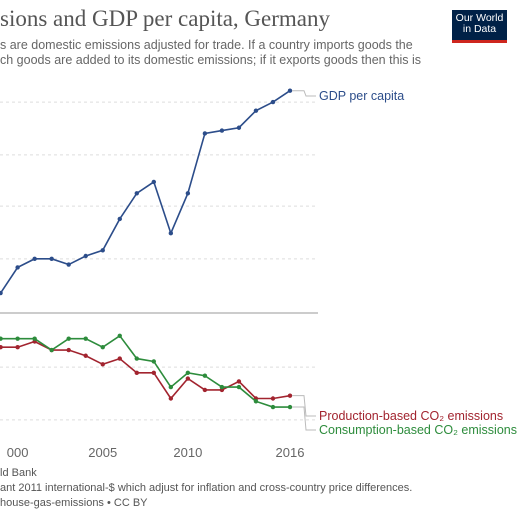 The width and height of the screenshot is (520, 520). I want to click on logo-text-line-2: in Data, so click(479, 29).